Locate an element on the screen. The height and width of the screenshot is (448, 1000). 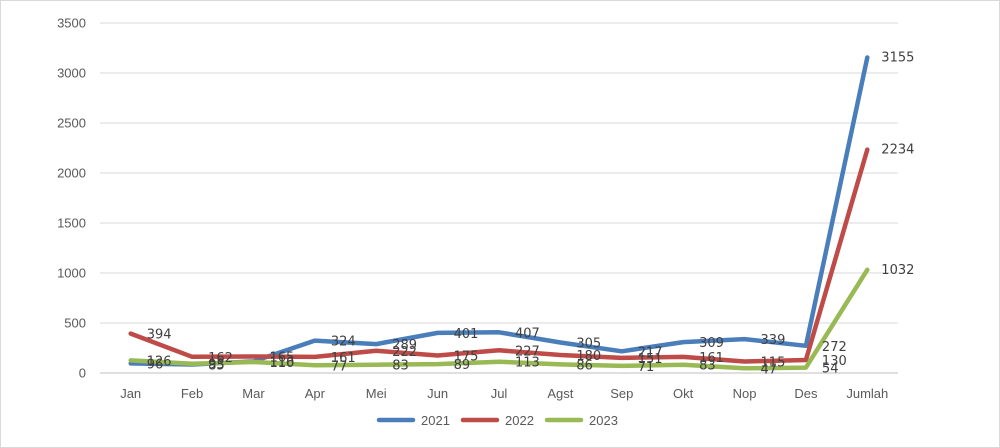
y-tick-label: 0 is located at coordinates (82, 373).